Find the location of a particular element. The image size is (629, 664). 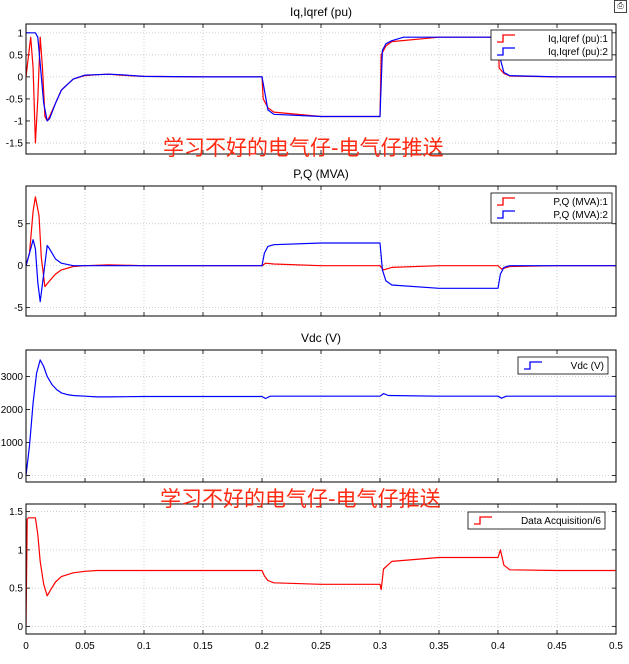

legend: Iq,Iqref (pu):1 Iq,Iqref (pu):2 is located at coordinates (551, 45).